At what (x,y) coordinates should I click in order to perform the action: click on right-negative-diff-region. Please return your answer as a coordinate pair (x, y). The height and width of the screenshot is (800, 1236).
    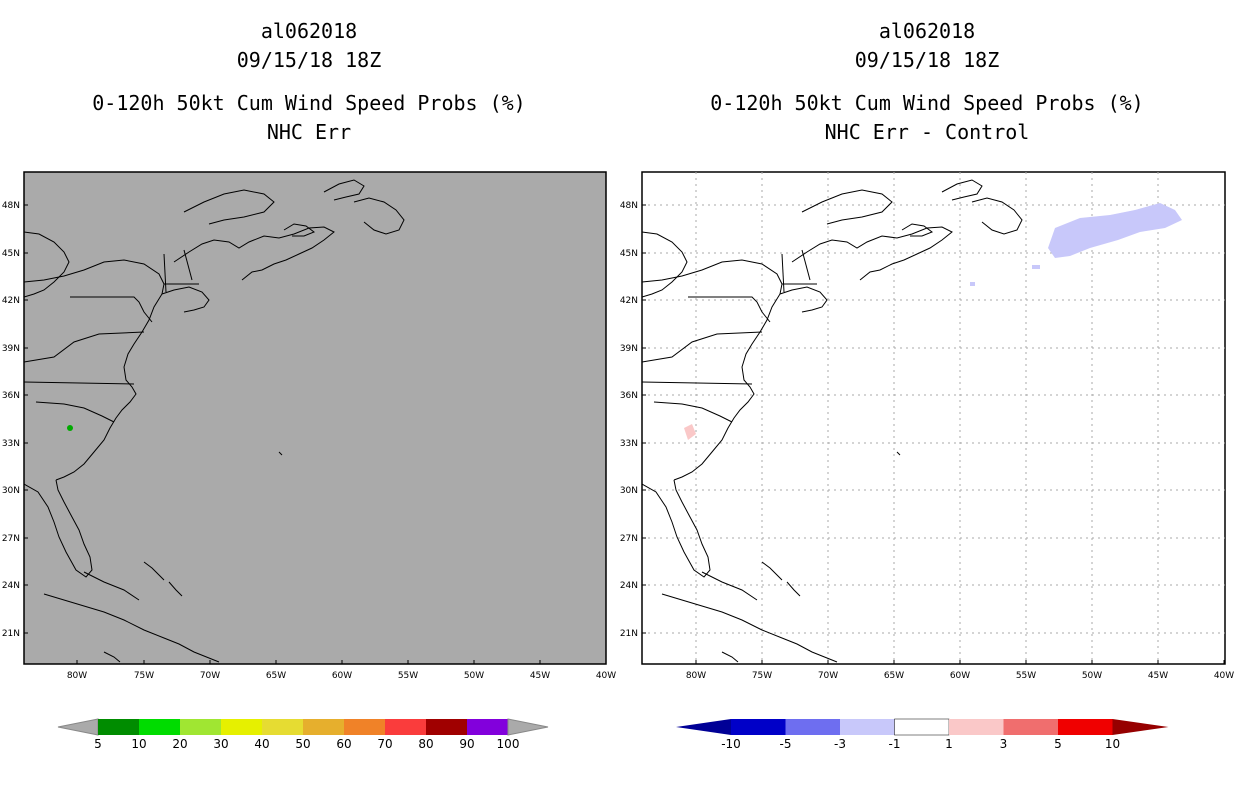
    Looking at the image, I should click on (1115, 230).